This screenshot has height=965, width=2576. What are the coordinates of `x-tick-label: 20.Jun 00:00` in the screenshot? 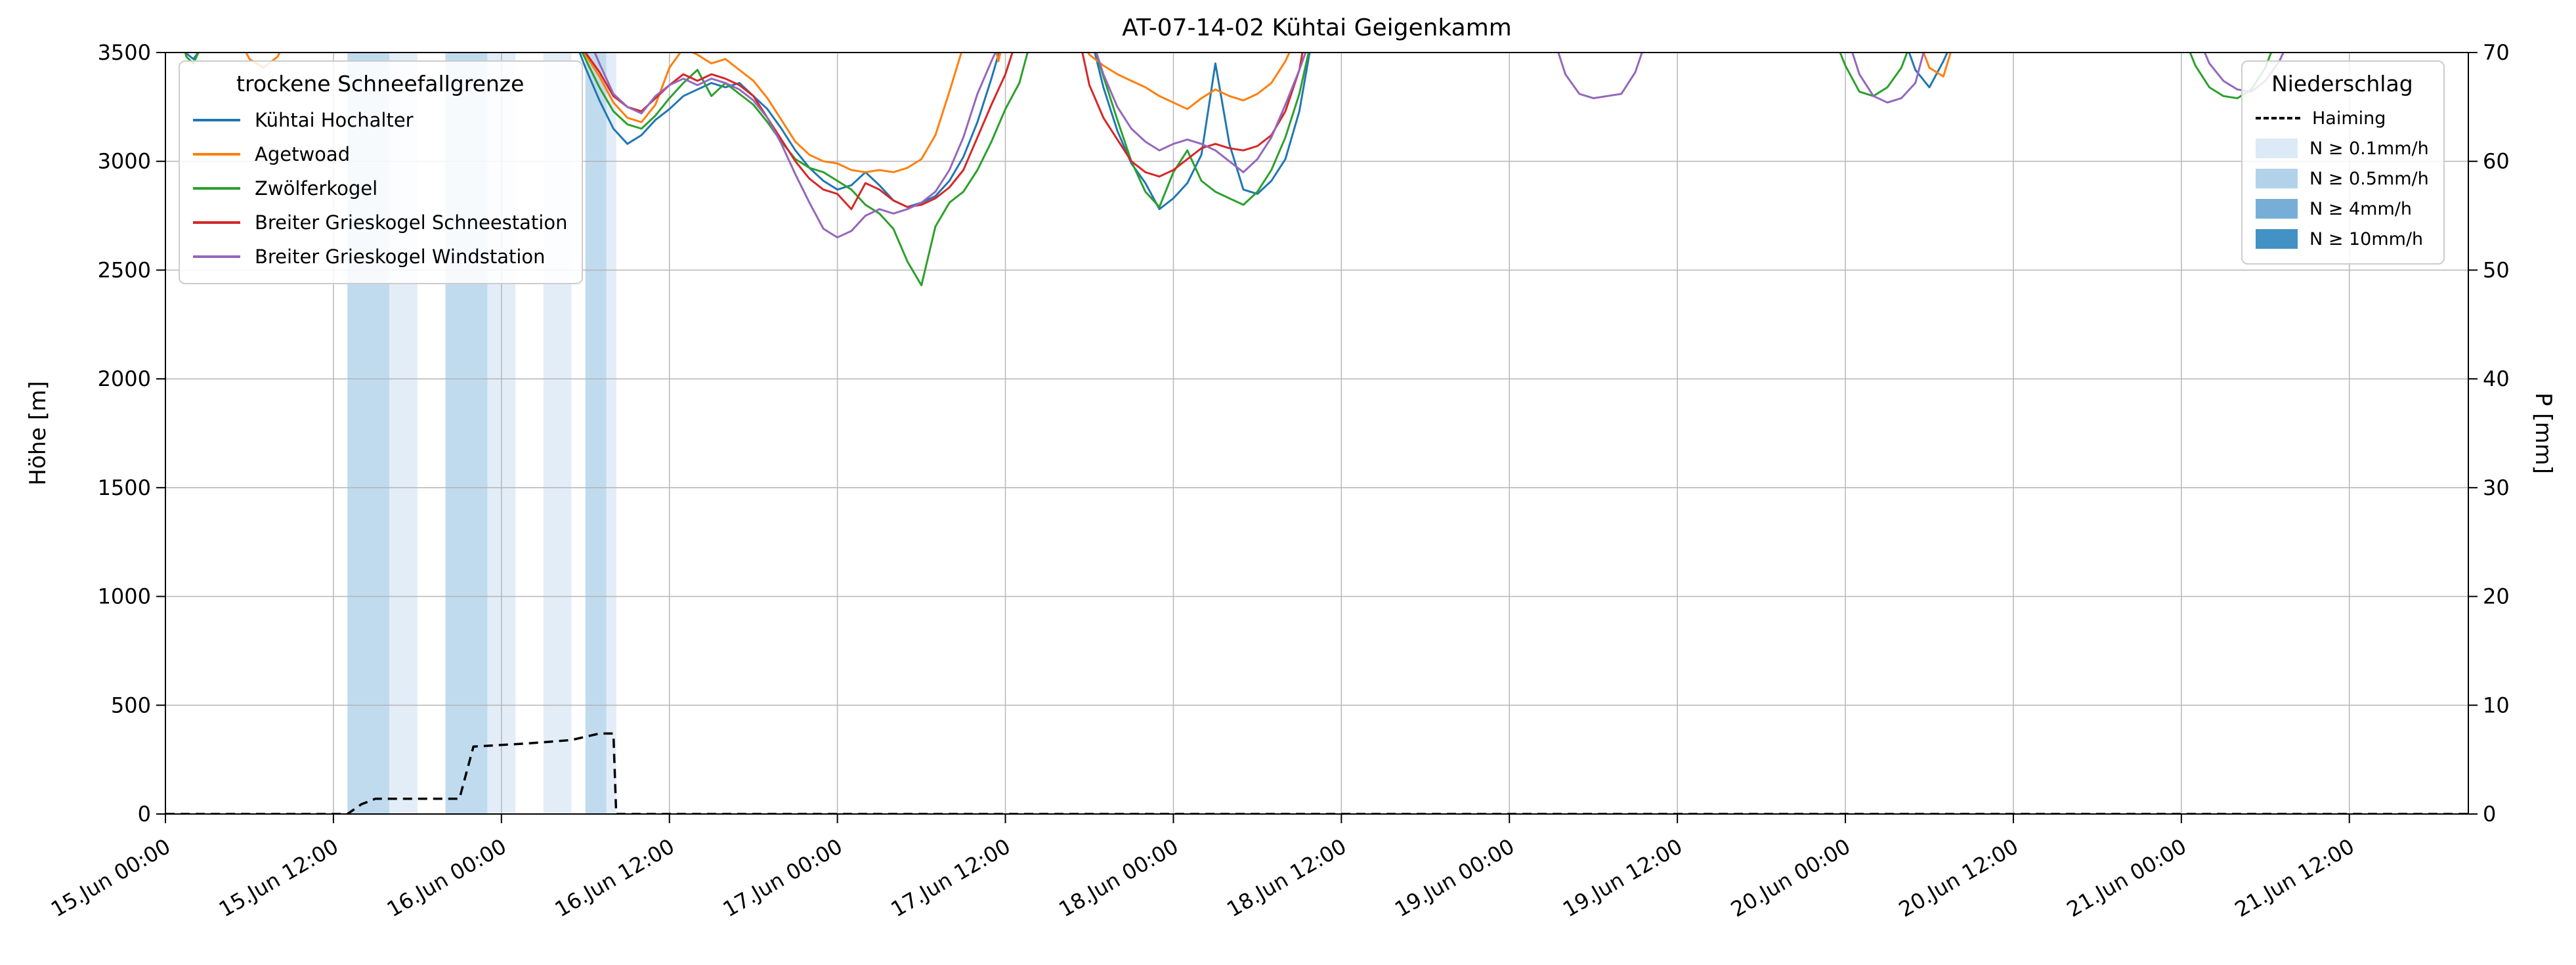 It's located at (1791, 878).